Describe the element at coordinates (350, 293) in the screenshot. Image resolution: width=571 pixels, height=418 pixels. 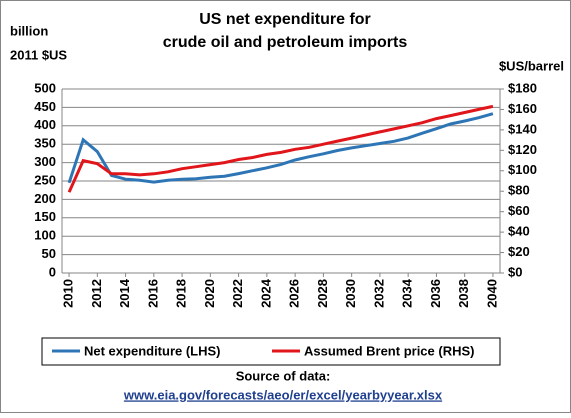
I see `x-tick-label: 2030` at that location.